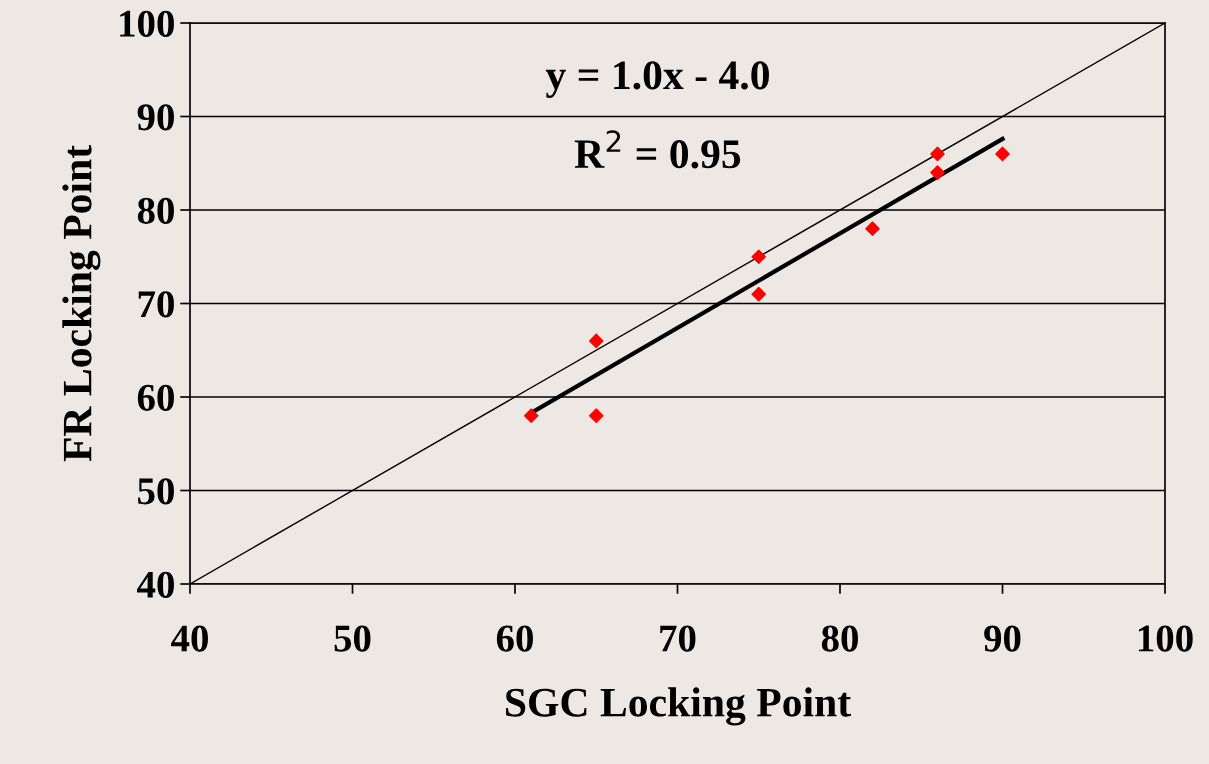 This screenshot has height=764, width=1209. Describe the element at coordinates (839, 638) in the screenshot. I see `x-tick-label: 80` at that location.